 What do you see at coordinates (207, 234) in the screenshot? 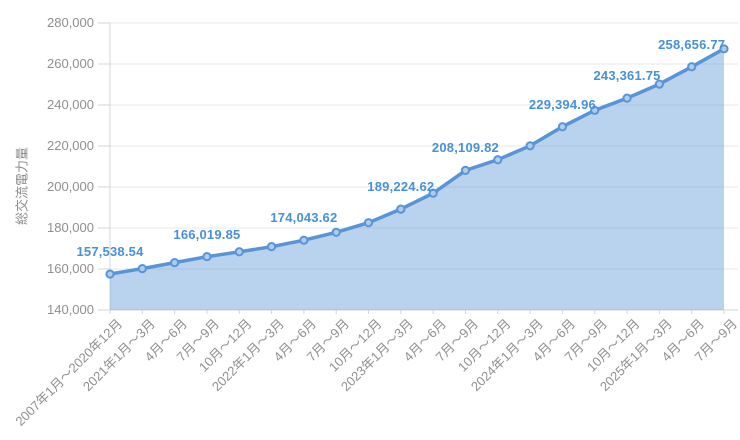
I see `data-point-label: 166,019.85` at bounding box center [207, 234].